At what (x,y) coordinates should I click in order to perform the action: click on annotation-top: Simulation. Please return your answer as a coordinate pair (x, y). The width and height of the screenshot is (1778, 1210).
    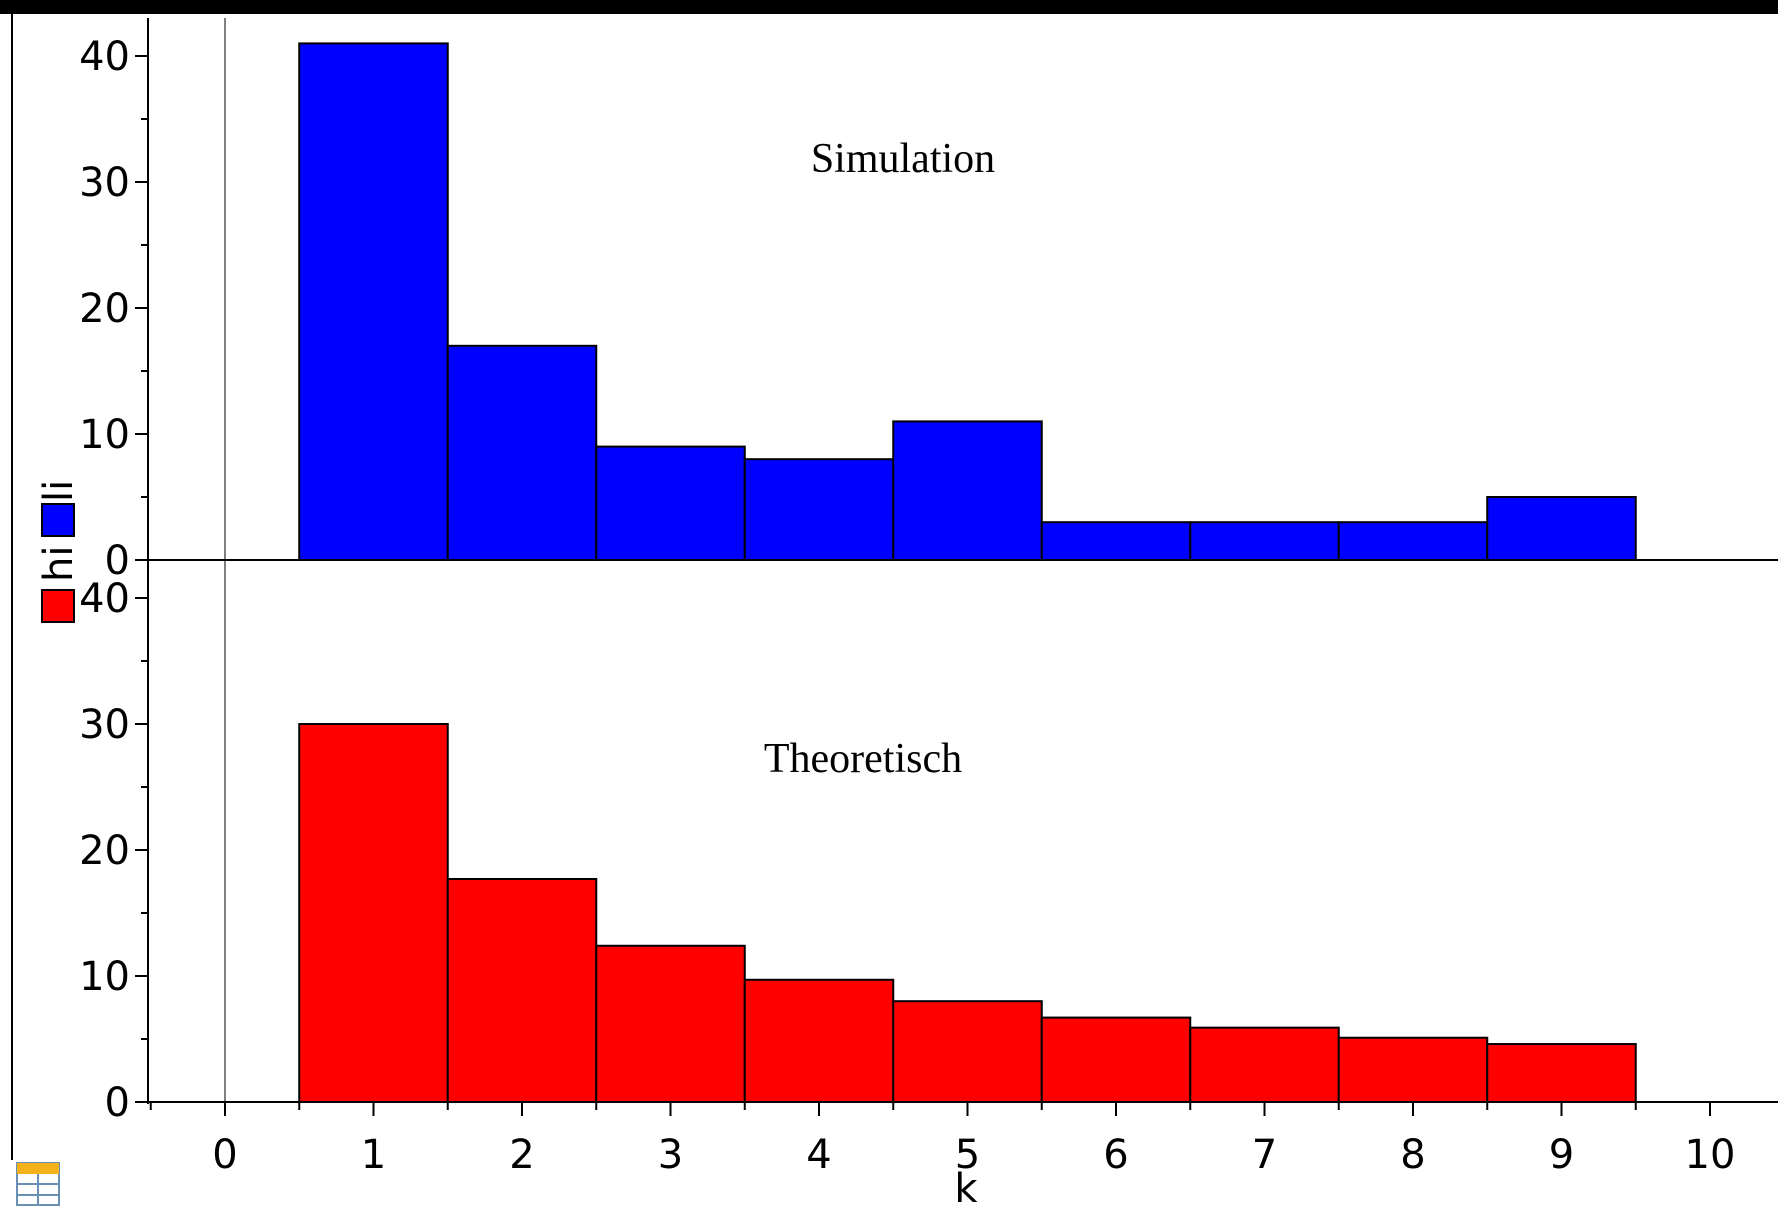
    Looking at the image, I should click on (903, 159).